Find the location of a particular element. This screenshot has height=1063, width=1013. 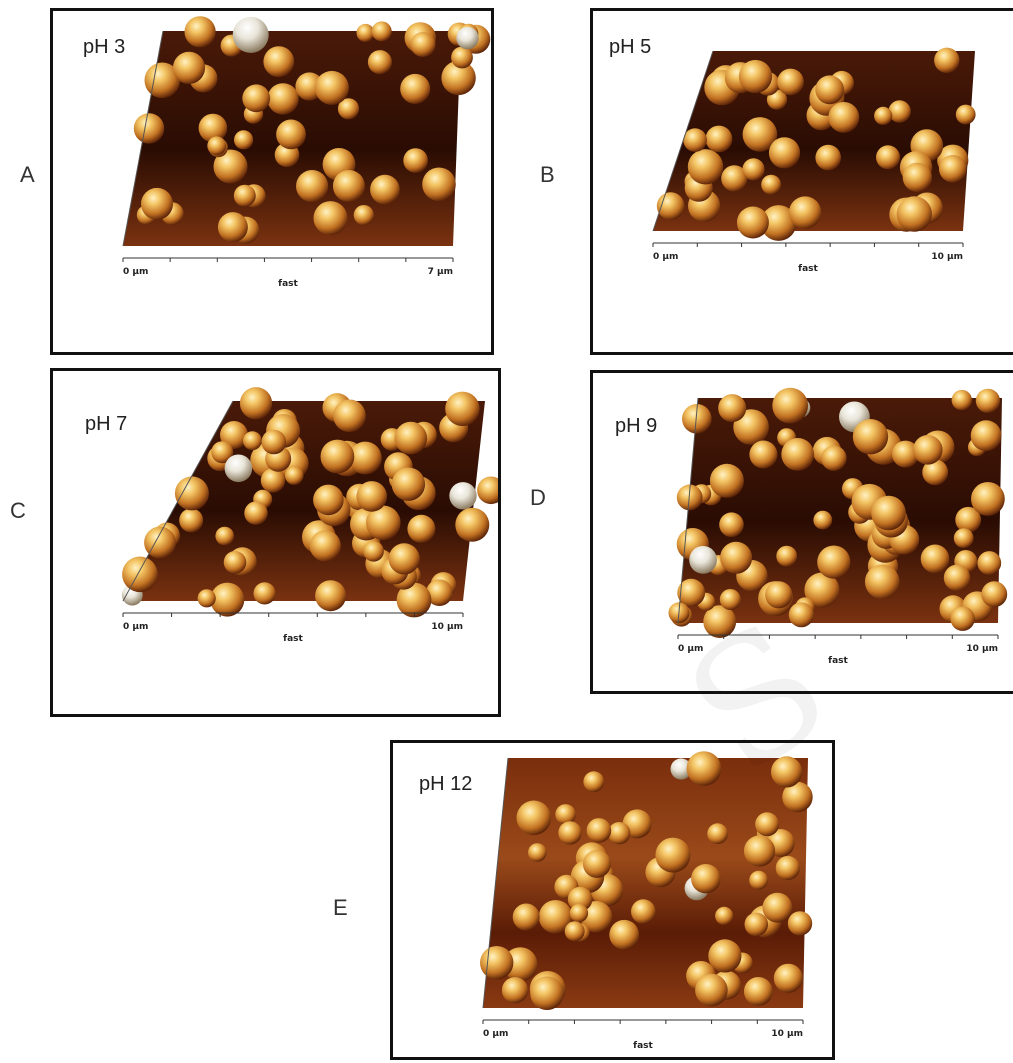

afm-panel-ph9: 0 µm fast 10 µm pH 9 is located at coordinates (801, 532).